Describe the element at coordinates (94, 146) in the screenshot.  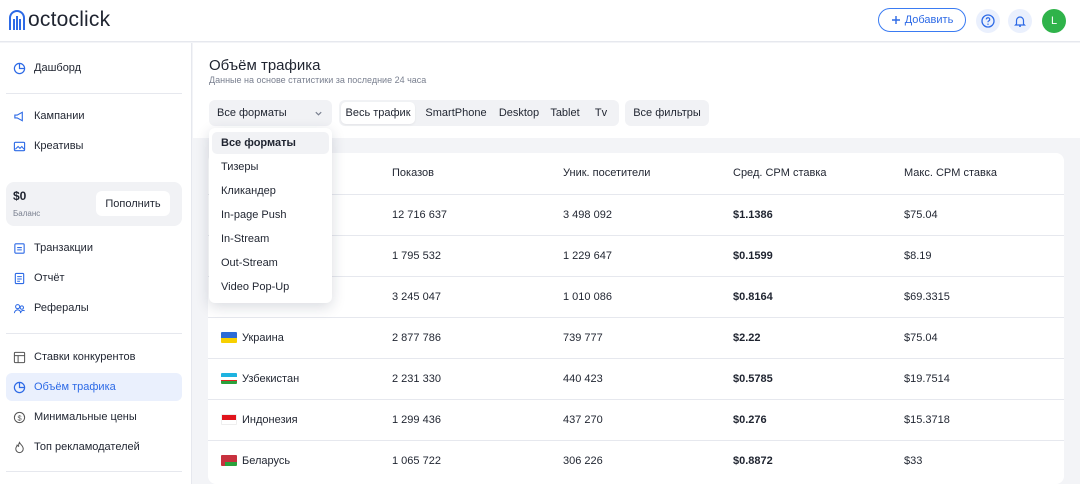
I see `sidebar-item-creatives: Креативы` at that location.